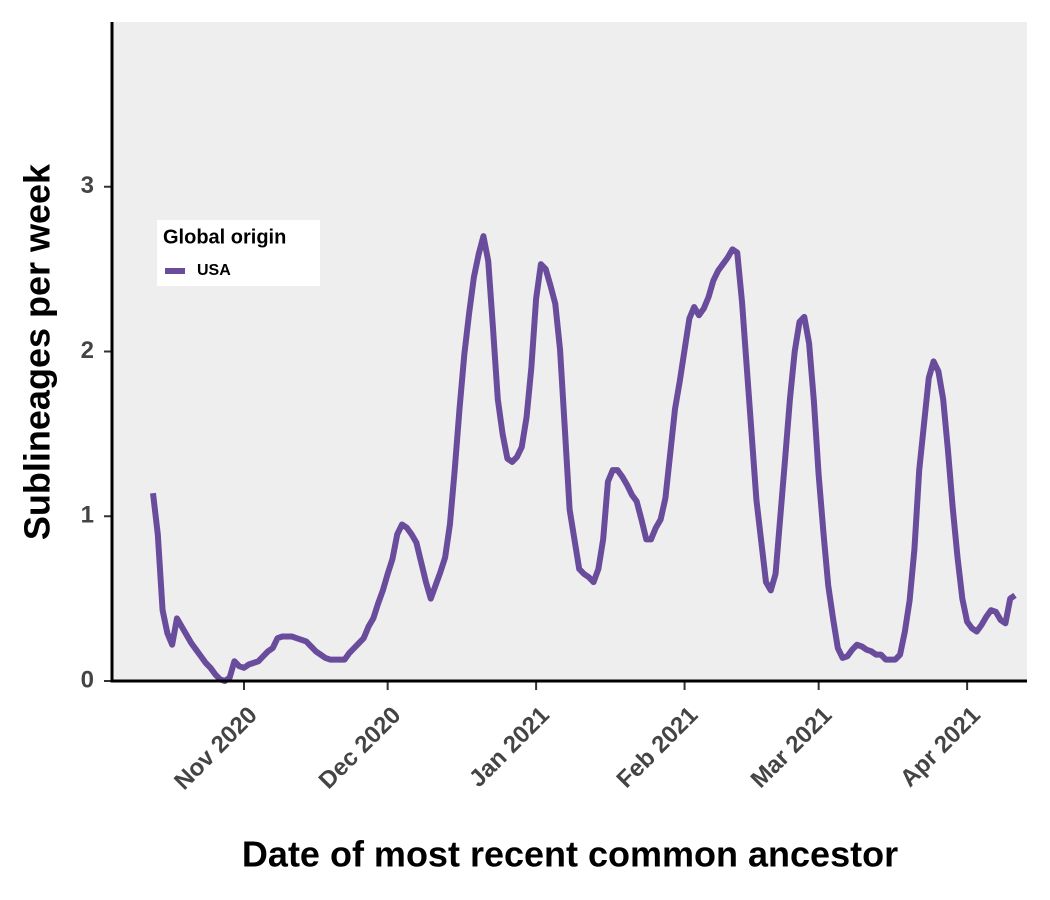 Image resolution: width=1050 pixels, height=900 pixels. Describe the element at coordinates (570, 854) in the screenshot. I see `x-axis-title: Date of most recent common ancestor` at that location.